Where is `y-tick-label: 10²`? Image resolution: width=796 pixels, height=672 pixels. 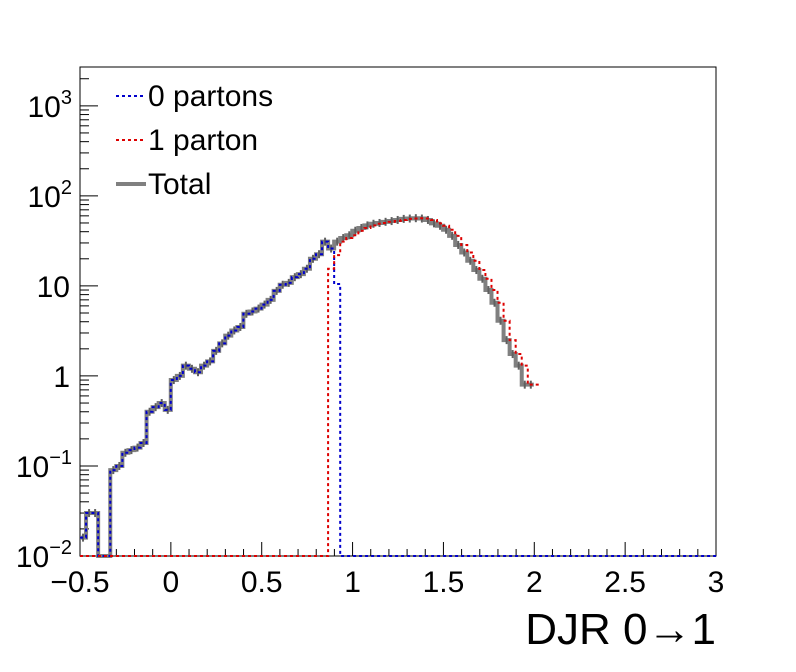
y-tick-label: 10² is located at coordinates (50, 195).